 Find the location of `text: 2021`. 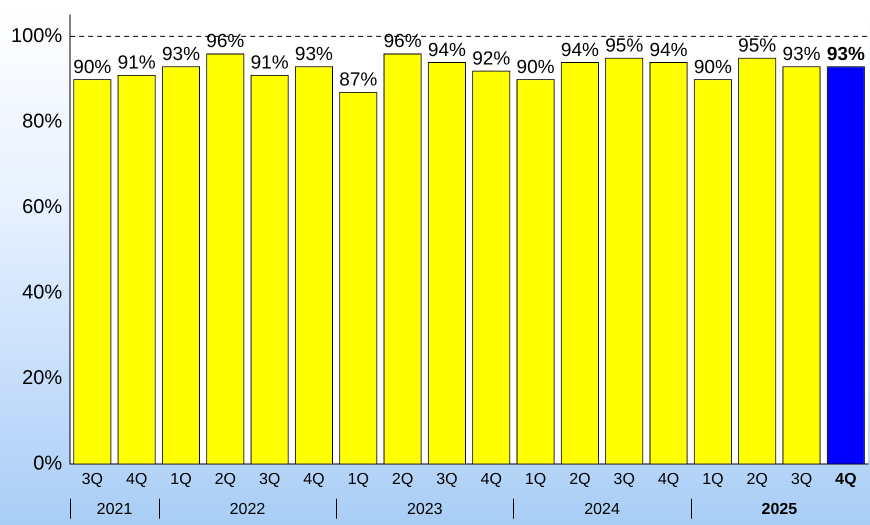

text: 2021 is located at coordinates (114, 509).